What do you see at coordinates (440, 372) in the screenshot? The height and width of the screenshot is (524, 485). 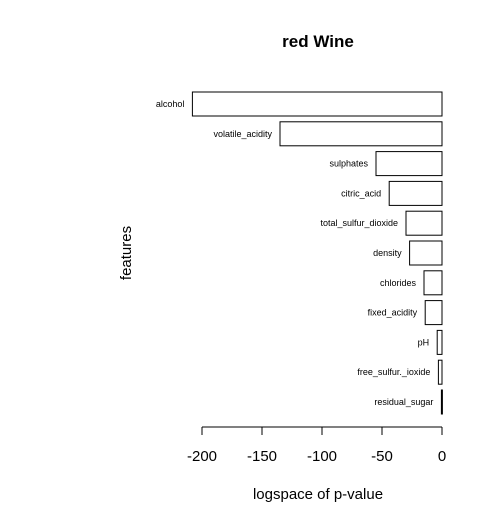 I see `bar-free_sulfur._ioxide` at bounding box center [440, 372].